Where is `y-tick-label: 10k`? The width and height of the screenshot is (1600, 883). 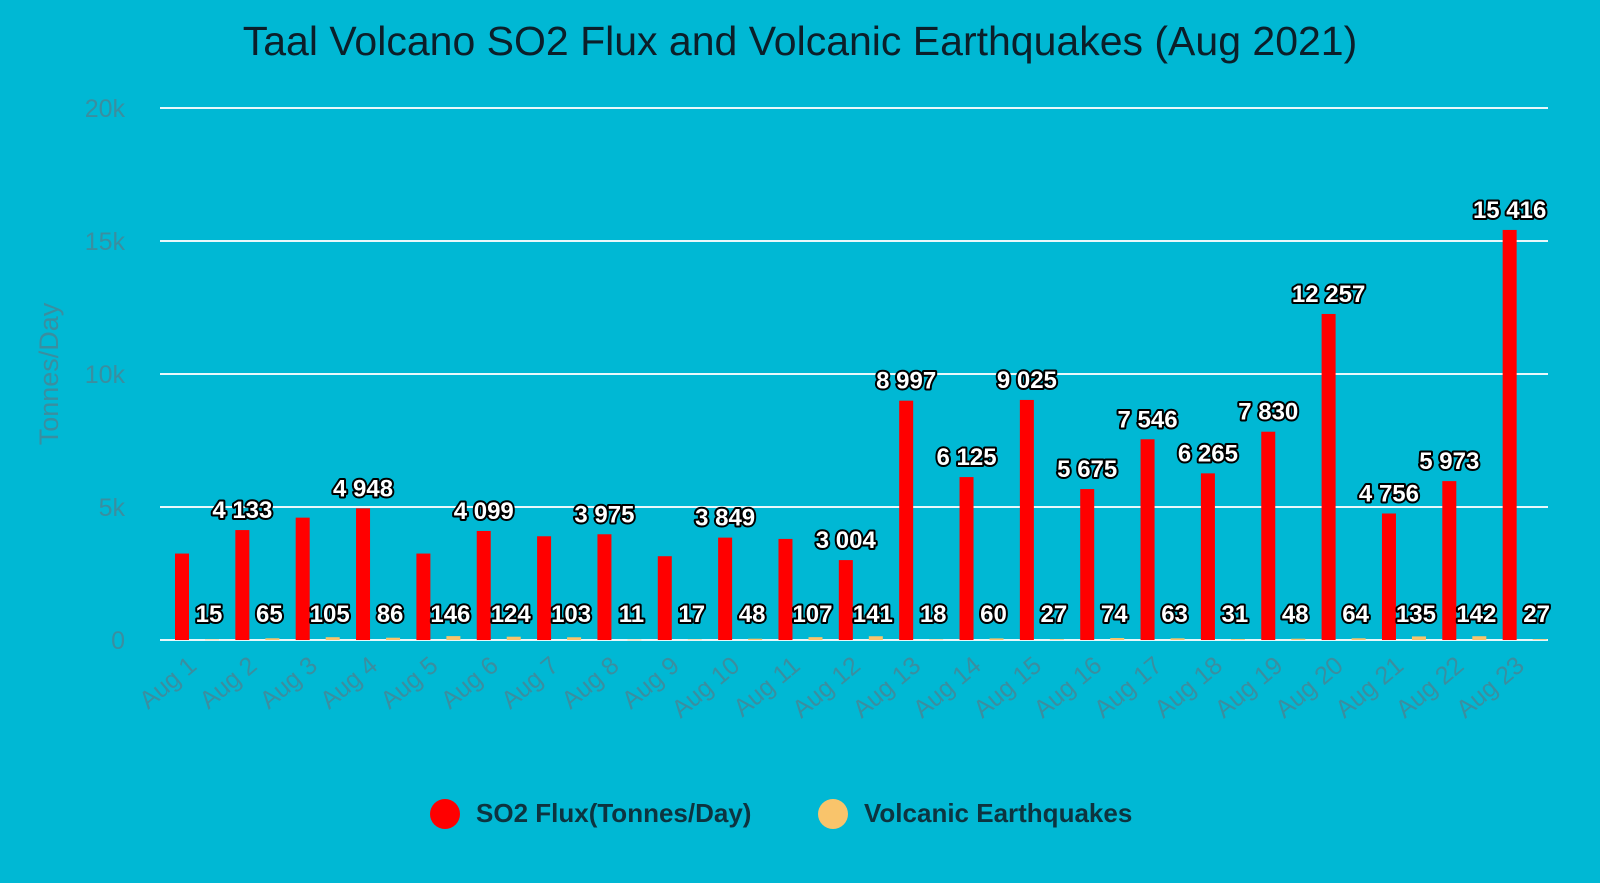 y-tick-label: 10k is located at coordinates (105, 375).